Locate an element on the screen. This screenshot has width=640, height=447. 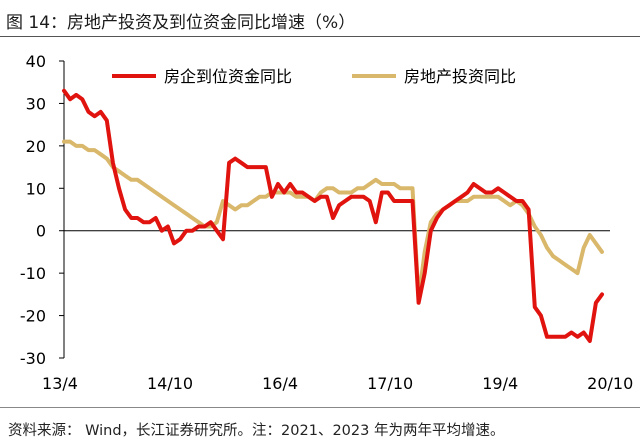
x-tick-label: 17/10 is located at coordinates (390, 383).